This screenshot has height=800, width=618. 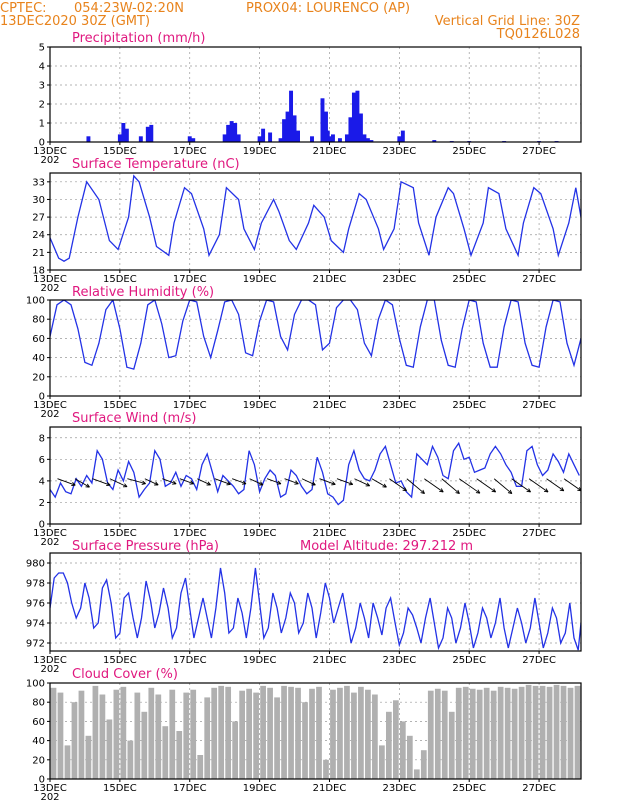 I want to click on xtick-label-rh: 23DEC, so click(x=399, y=405).